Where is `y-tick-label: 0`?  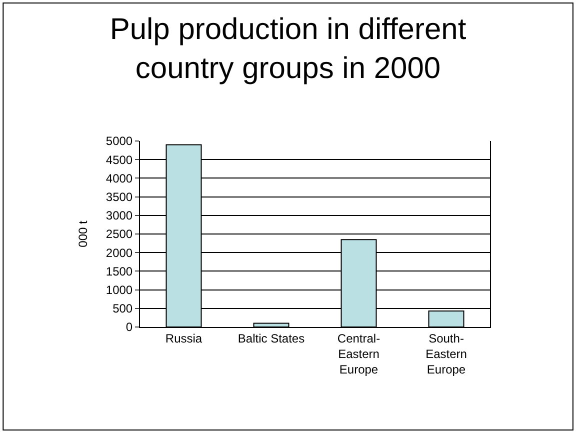
y-tick-label: 0 is located at coordinates (129, 327).